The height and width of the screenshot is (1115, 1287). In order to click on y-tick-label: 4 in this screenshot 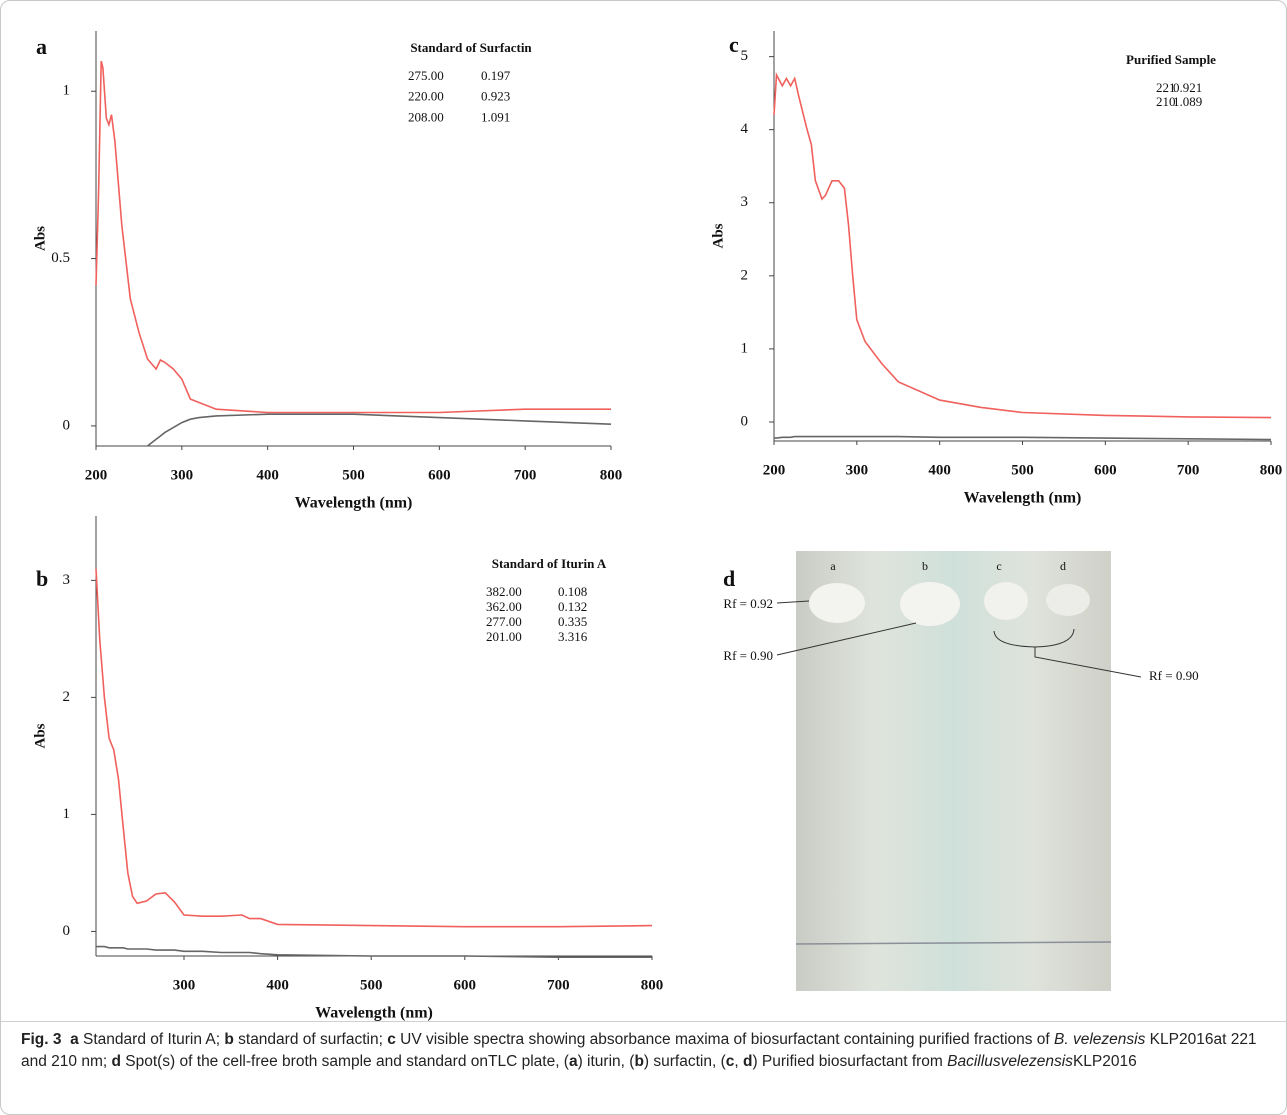, I will do `click(745, 129)`.